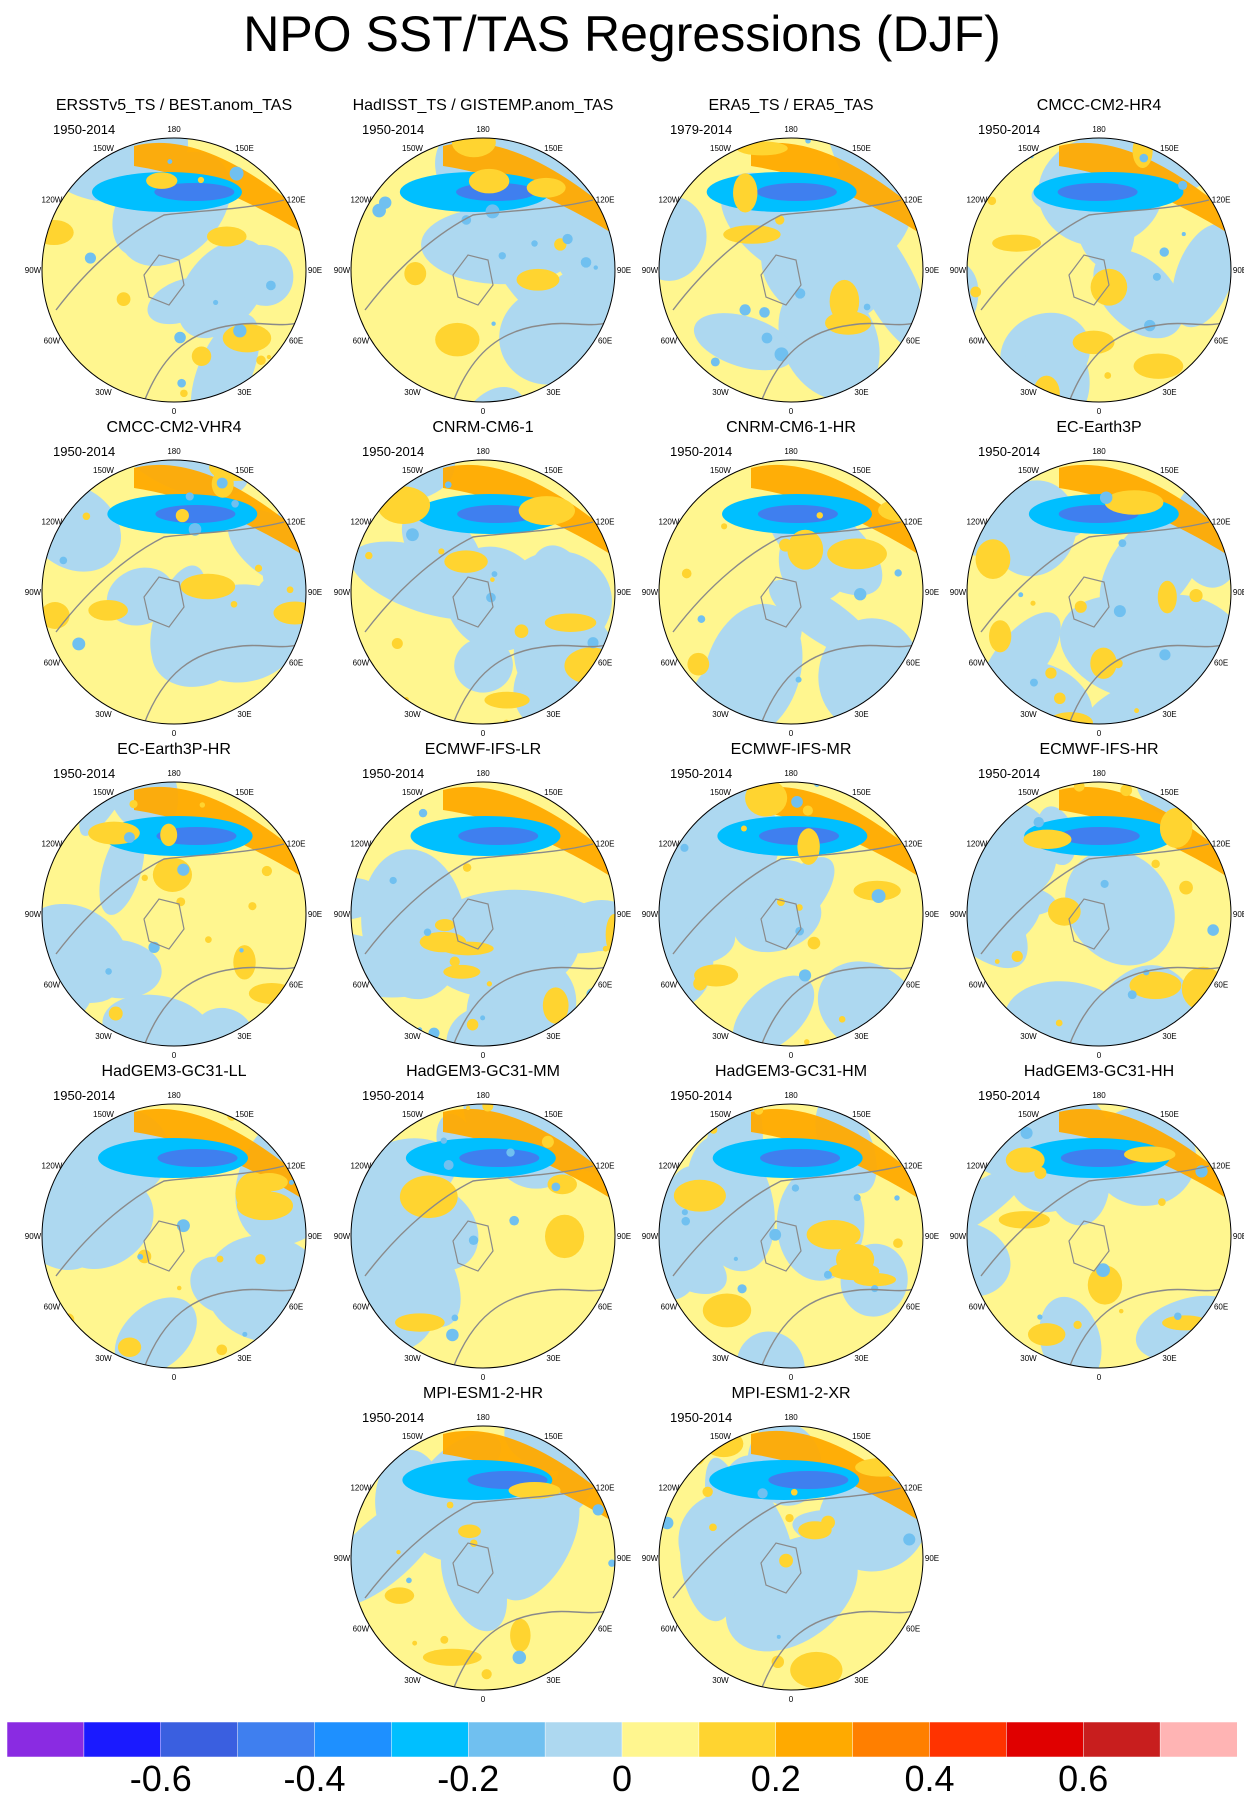 The height and width of the screenshot is (1802, 1244). What do you see at coordinates (1083, 1778) in the screenshot?
I see `colorbar-tick-label: 0.6` at bounding box center [1083, 1778].